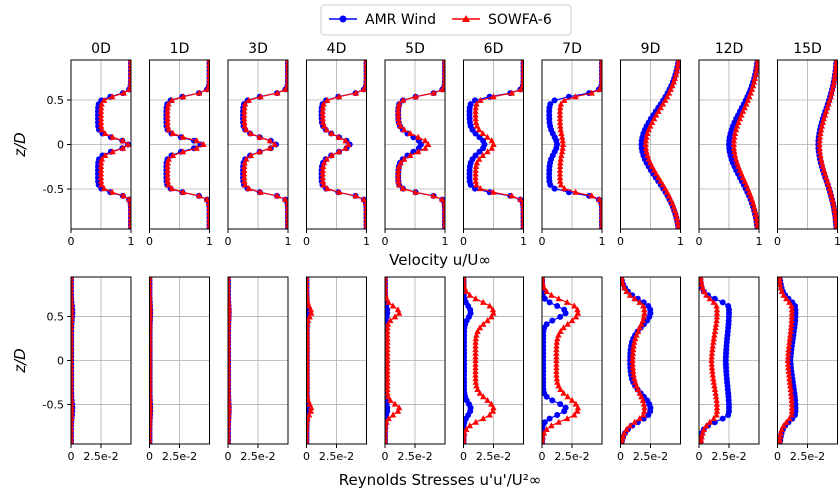  Describe the element at coordinates (60, 145) in the screenshot. I see `y-tick-label: 0` at that location.